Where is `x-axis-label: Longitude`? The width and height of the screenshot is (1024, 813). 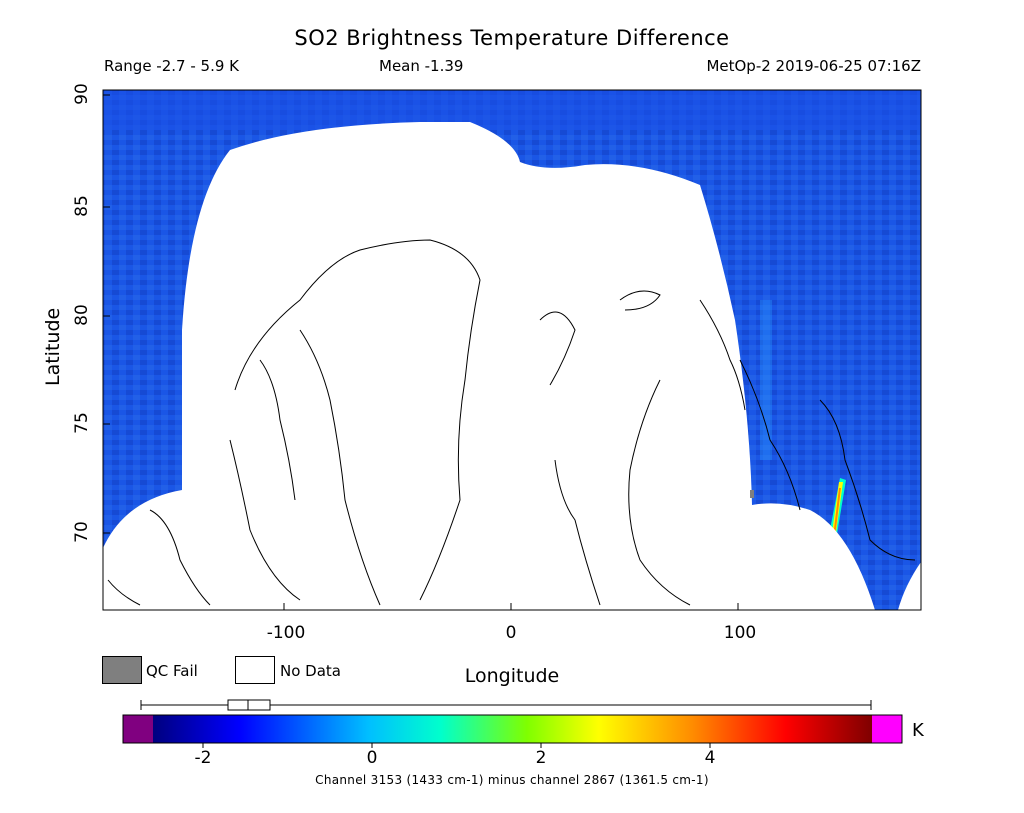 x-axis-label: Longitude is located at coordinates (512, 676).